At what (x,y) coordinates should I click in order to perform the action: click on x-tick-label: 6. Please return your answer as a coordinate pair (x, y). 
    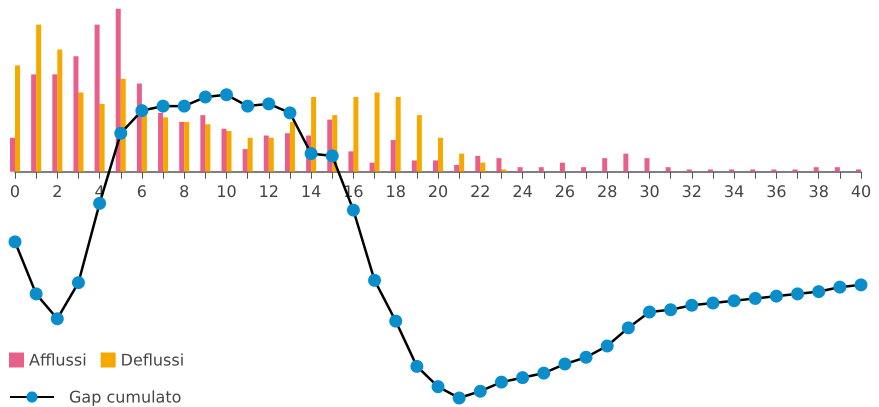
    Looking at the image, I should click on (141, 192).